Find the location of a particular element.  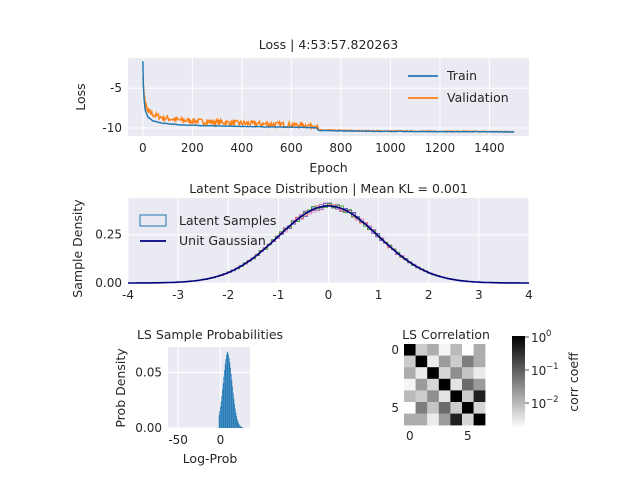

loss-x-tick-label: 1200 is located at coordinates (440, 148).